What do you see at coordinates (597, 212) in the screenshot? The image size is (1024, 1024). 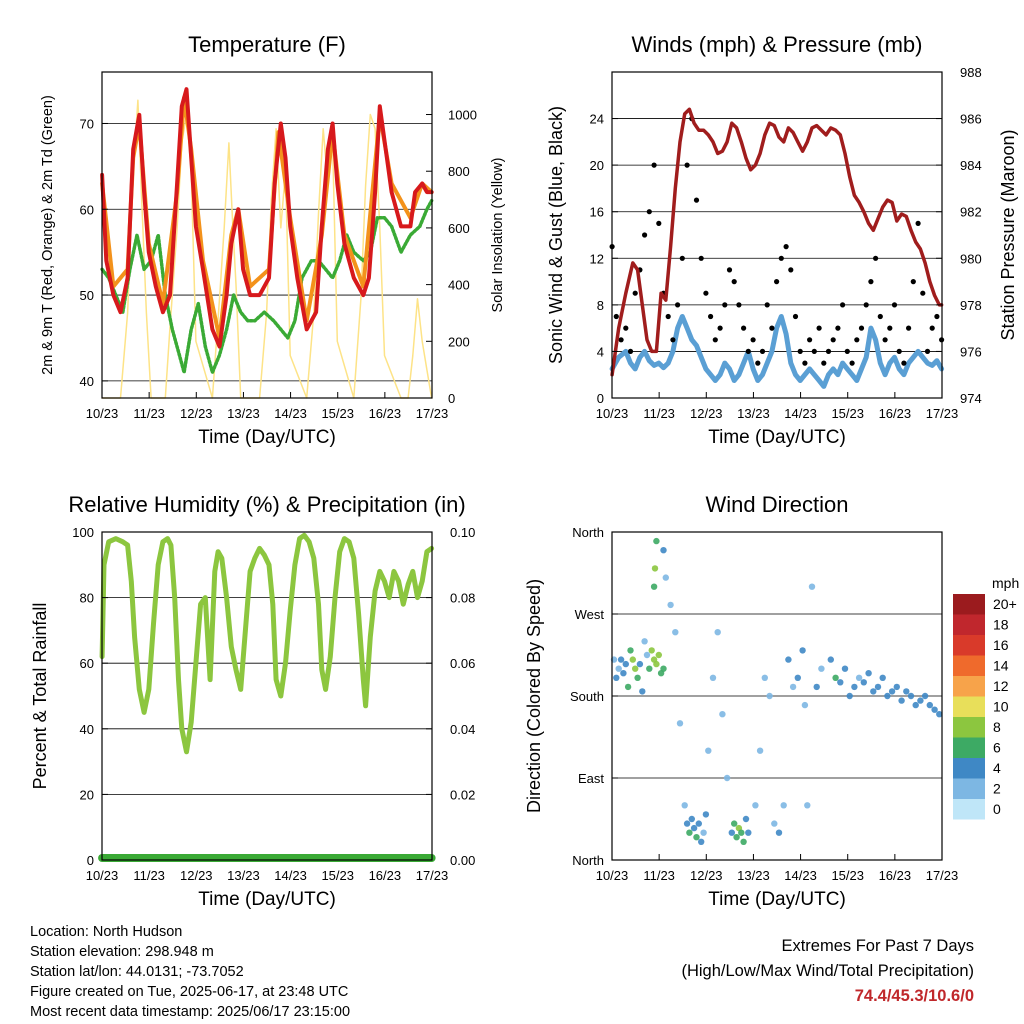 I see `y-tick-label: 16` at bounding box center [597, 212].